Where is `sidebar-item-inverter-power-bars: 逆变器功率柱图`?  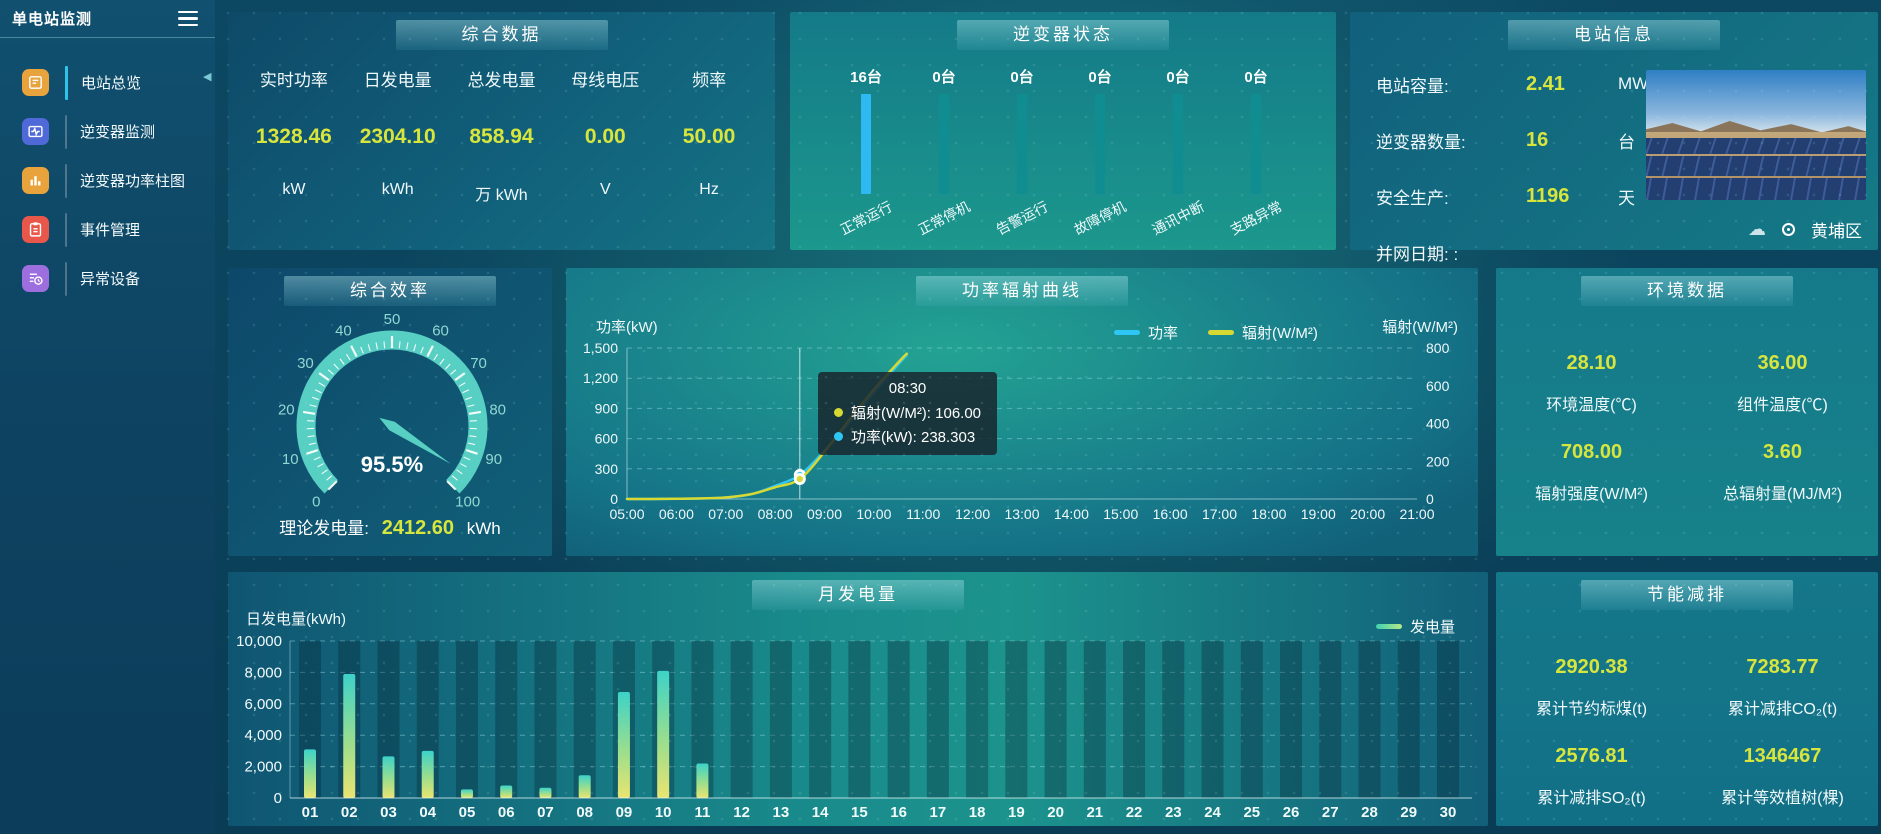
sidebar-item-inverter-power-bars: 逆变器功率柱图 is located at coordinates (107, 180).